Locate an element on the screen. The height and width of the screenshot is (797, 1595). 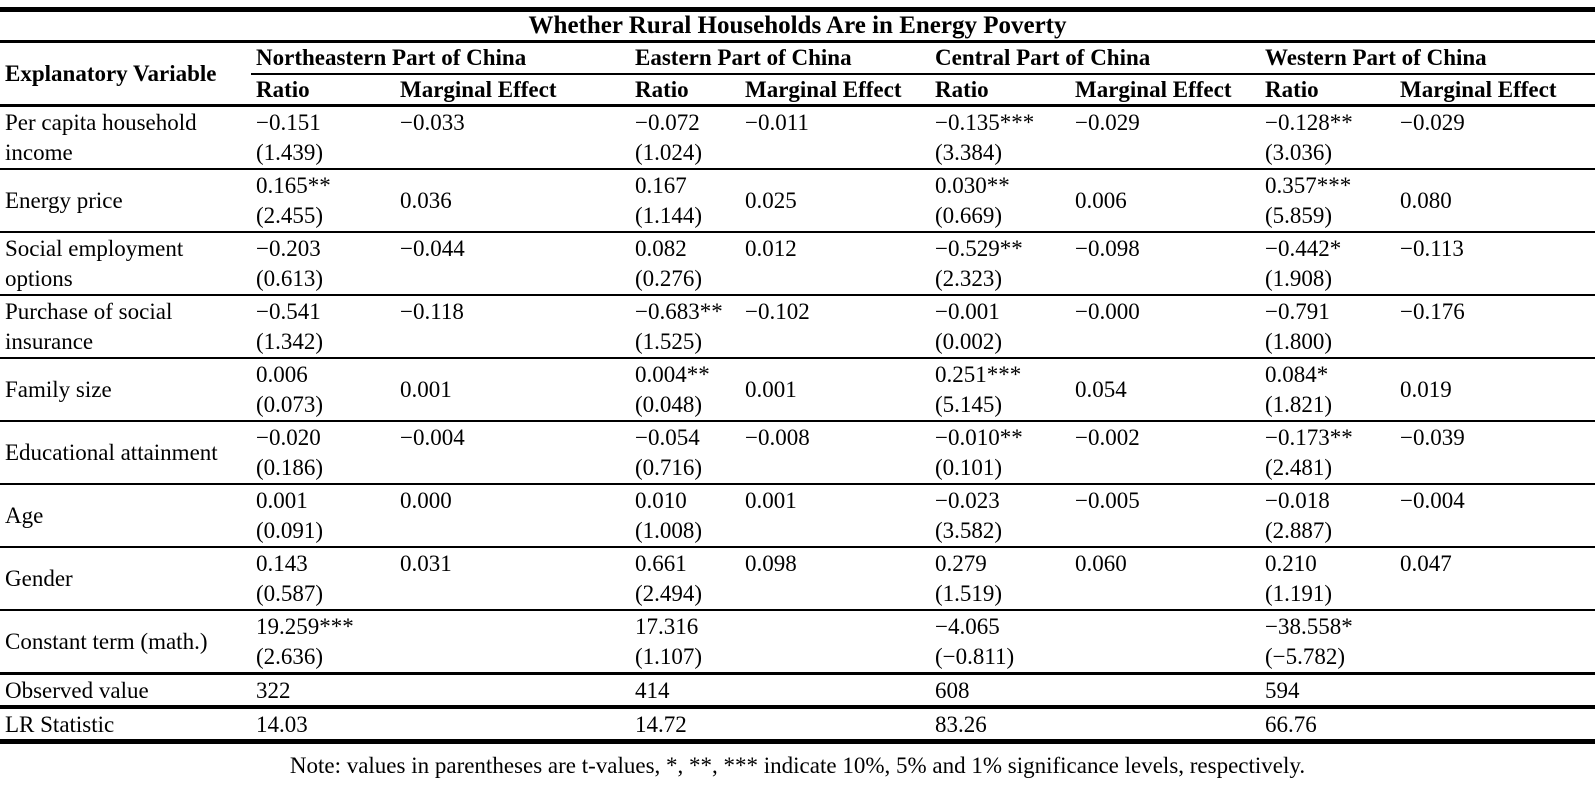
marginal-effect-cell: −0.002 is located at coordinates (1165, 453).